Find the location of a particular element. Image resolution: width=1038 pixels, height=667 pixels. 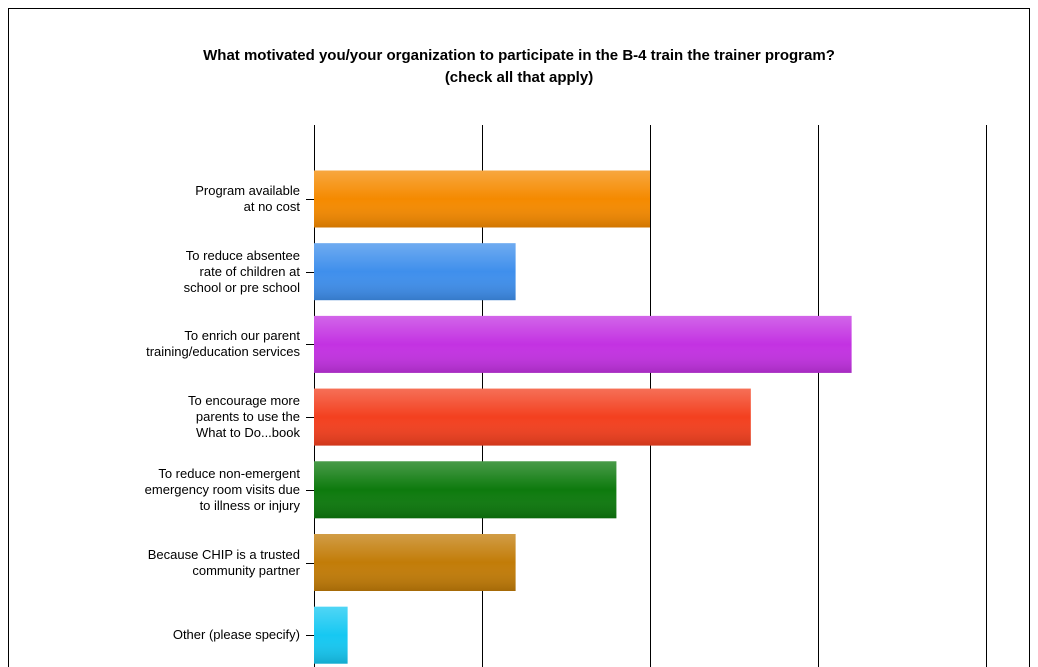

chart-subtitle: (check all that apply) is located at coordinates (519, 77).